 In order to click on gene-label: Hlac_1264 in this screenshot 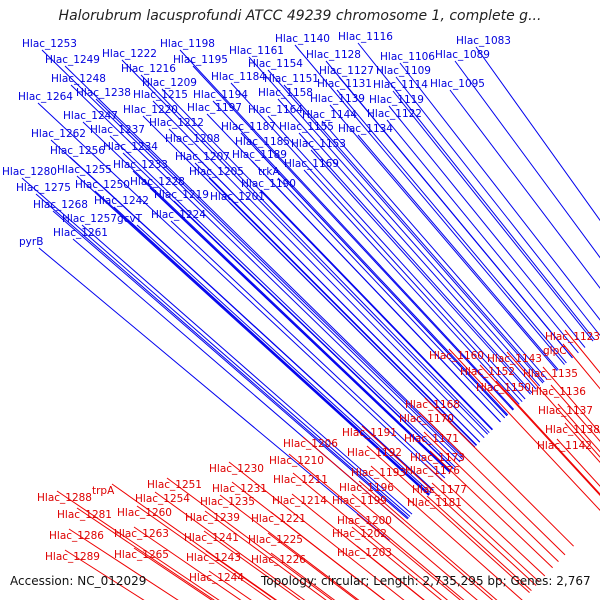, I will do `click(45, 97)`.